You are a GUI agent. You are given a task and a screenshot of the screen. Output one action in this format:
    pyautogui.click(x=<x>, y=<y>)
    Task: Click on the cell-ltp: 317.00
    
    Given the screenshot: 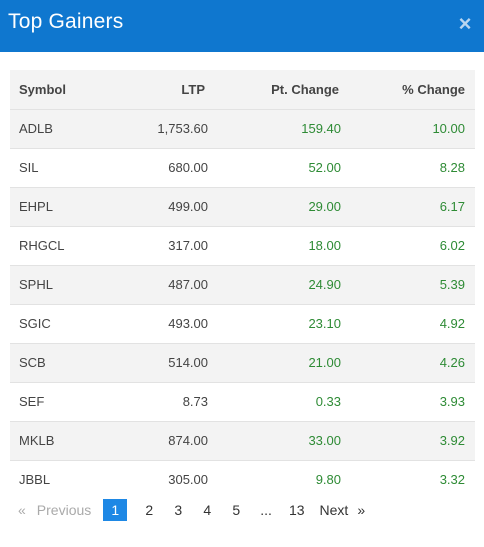 What is the action you would take?
    pyautogui.click(x=188, y=245)
    